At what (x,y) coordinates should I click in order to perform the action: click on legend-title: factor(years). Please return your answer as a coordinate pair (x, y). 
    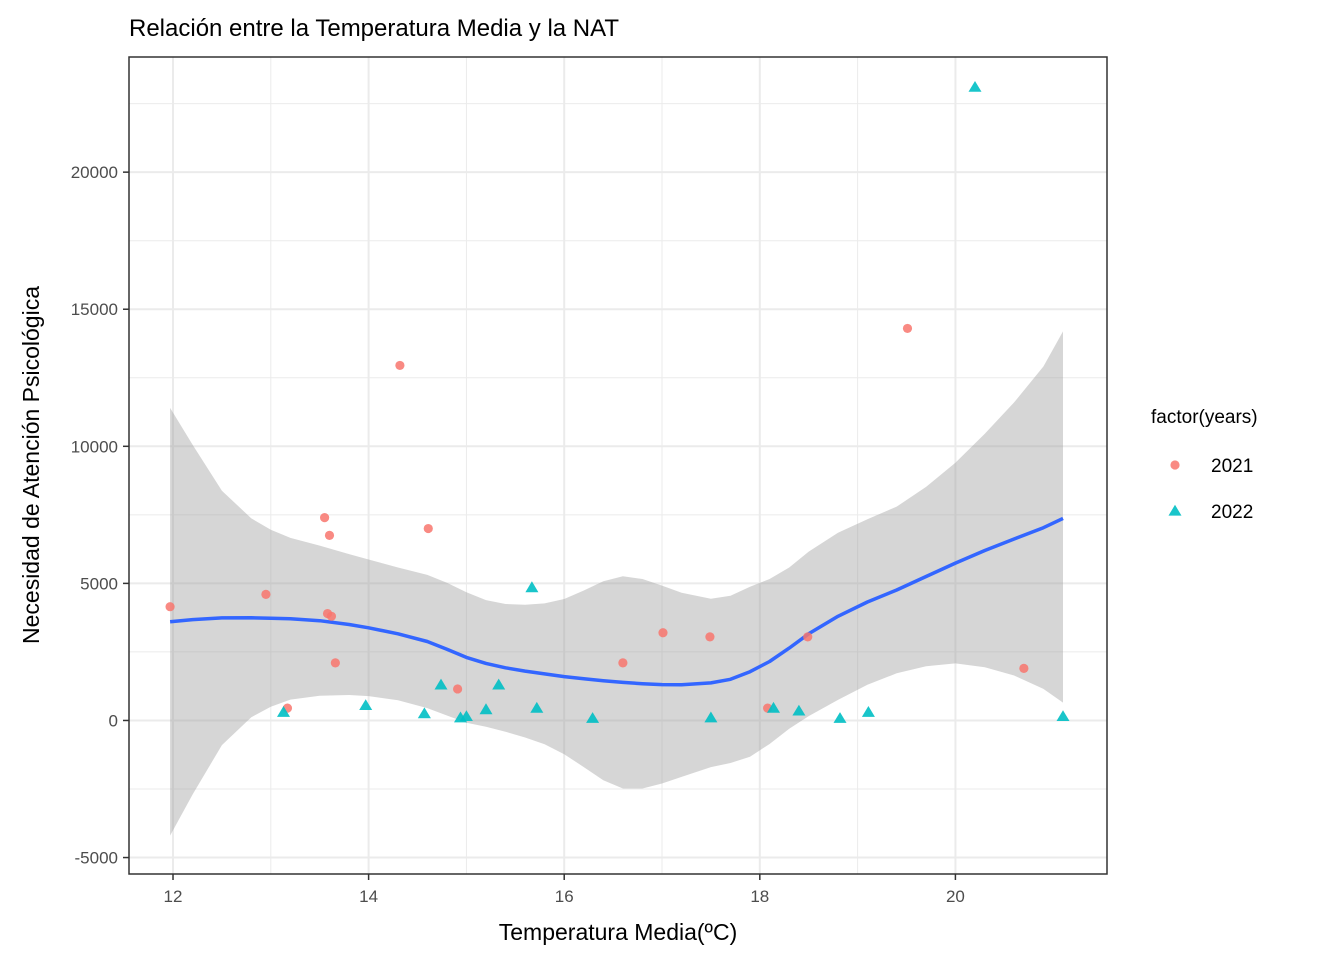
    Looking at the image, I should click on (1204, 417).